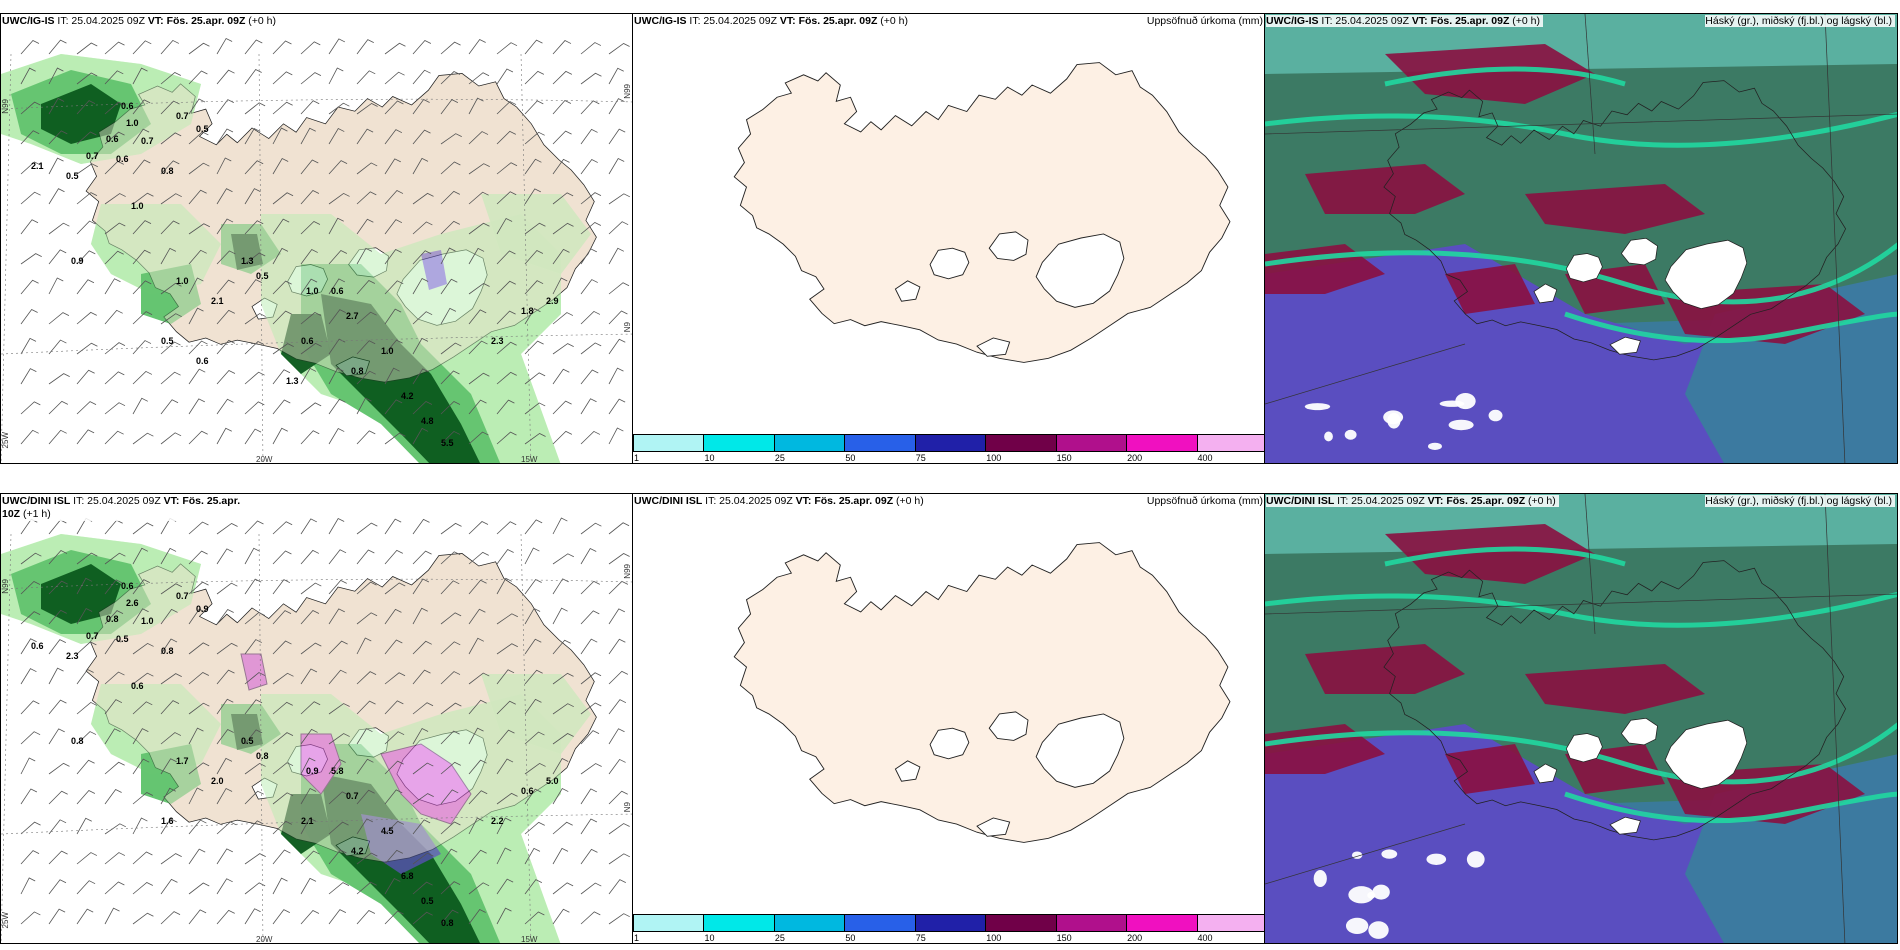  Describe the element at coordinates (122, 159) in the screenshot. I see `precip-value-label: 0.6` at that location.